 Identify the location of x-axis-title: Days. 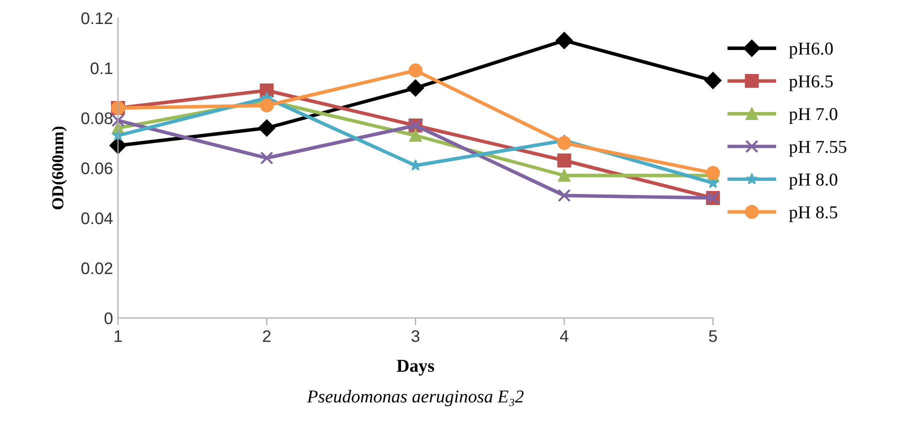
(415, 368).